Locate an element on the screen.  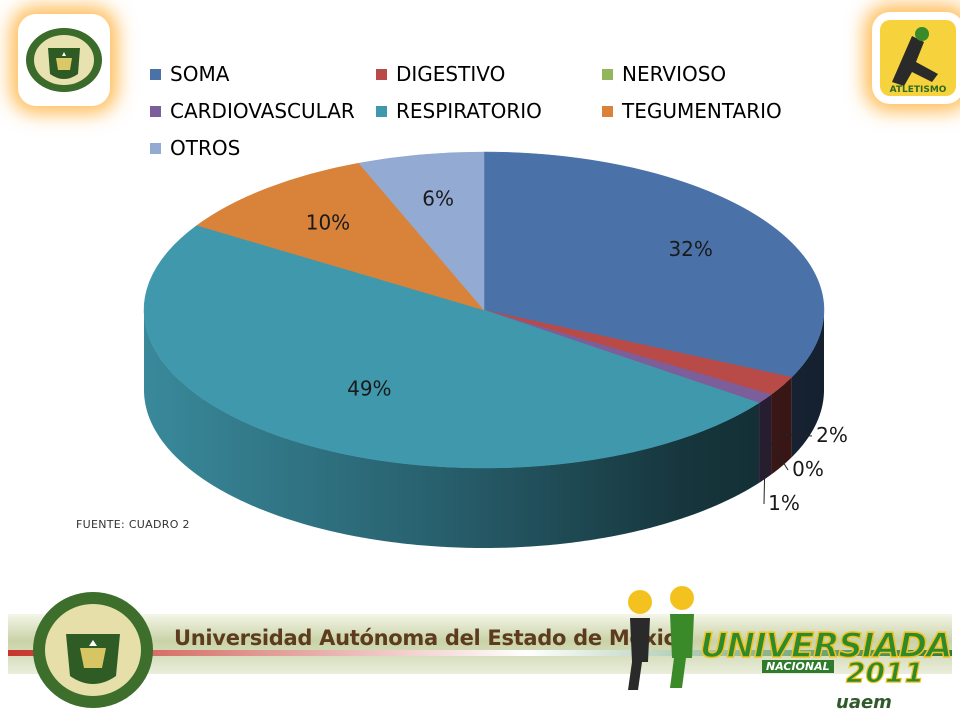
legend-item-nervioso: NERVIOSO is located at coordinates (664, 74).